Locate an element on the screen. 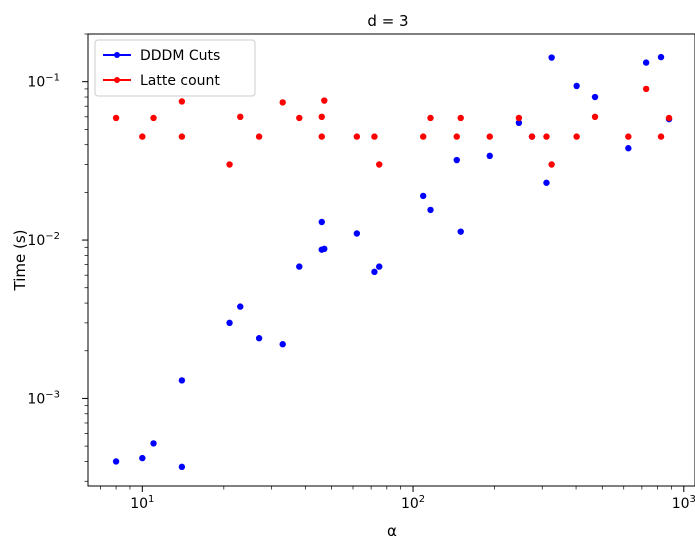  y-tick-label: 10⁻³ is located at coordinates (43, 398).